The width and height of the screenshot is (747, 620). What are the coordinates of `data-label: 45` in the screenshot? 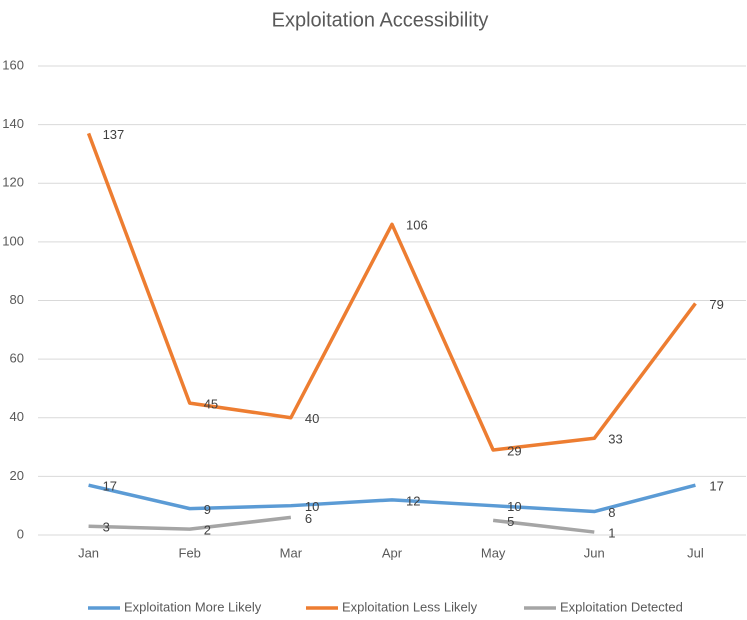 It's located at (211, 404).